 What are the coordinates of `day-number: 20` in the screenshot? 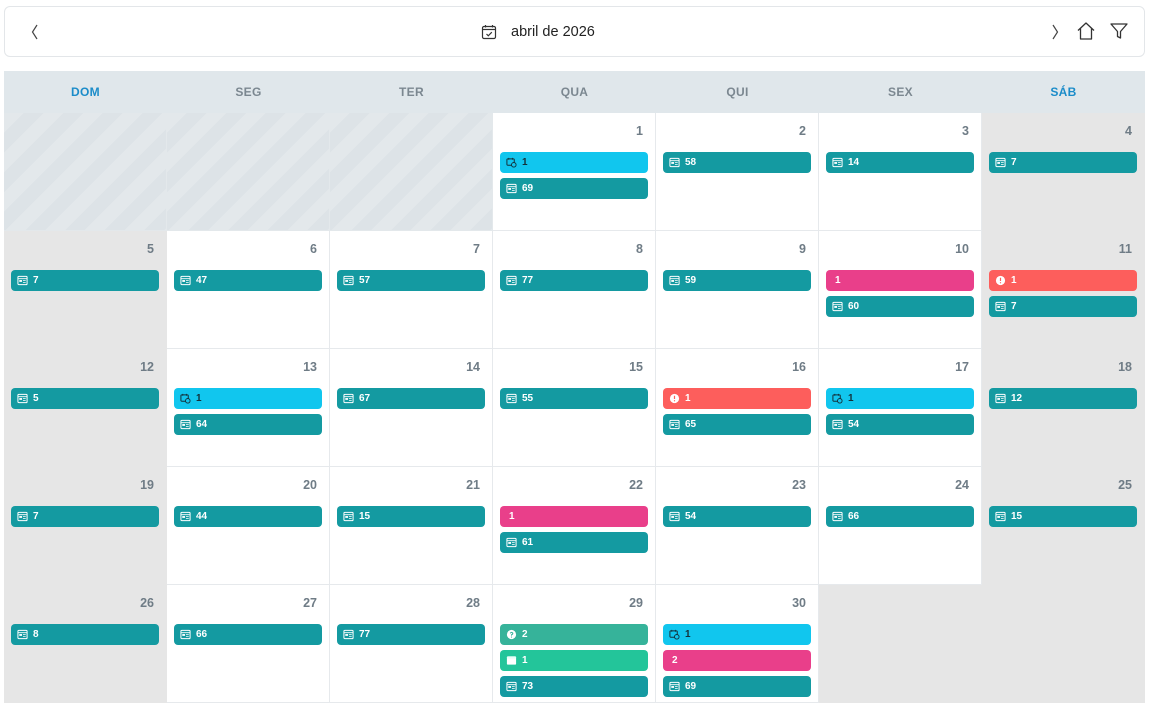 It's located at (310, 485).